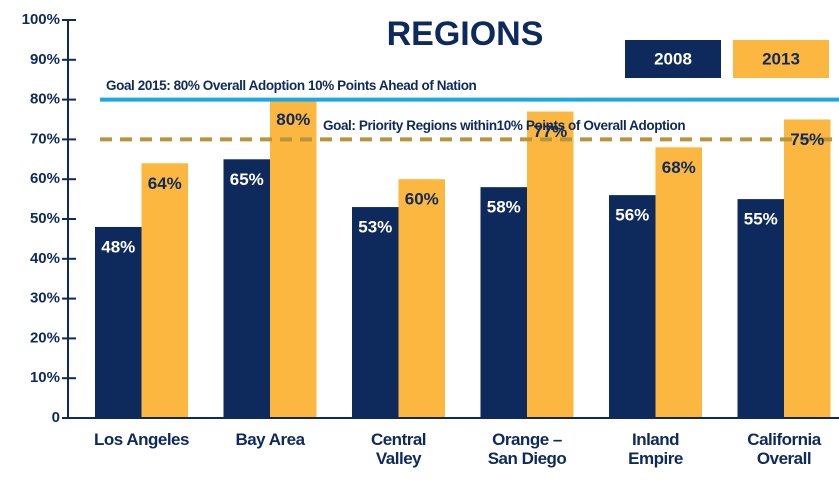 This screenshot has width=839, height=481. What do you see at coordinates (504, 207) in the screenshot?
I see `value-label: 58%` at bounding box center [504, 207].